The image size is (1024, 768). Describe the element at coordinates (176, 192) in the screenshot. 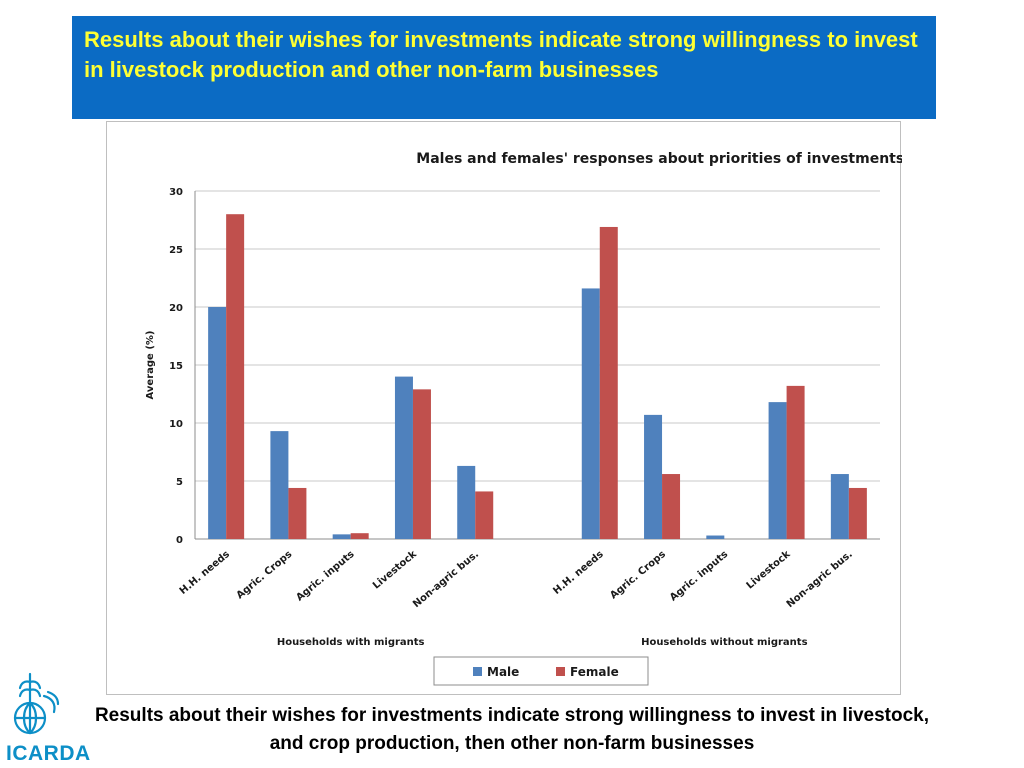

I see `y-tick-label: 30` at that location.